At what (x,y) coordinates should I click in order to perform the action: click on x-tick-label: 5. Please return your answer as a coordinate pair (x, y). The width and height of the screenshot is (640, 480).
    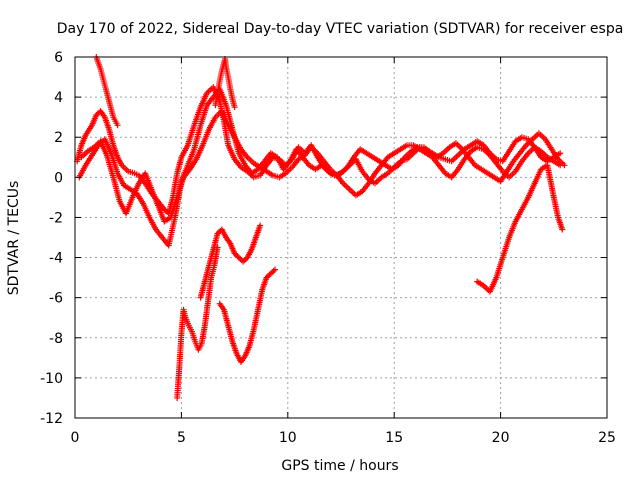
    Looking at the image, I should click on (181, 438).